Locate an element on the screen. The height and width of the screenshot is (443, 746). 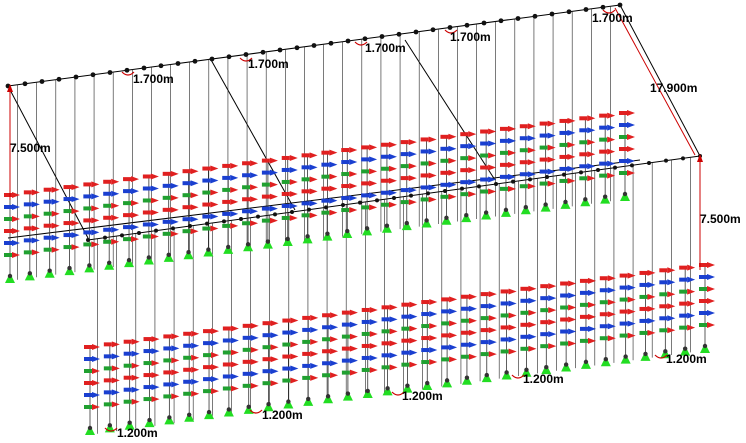
dimension-label-right-height: 7.500m is located at coordinates (720, 219).